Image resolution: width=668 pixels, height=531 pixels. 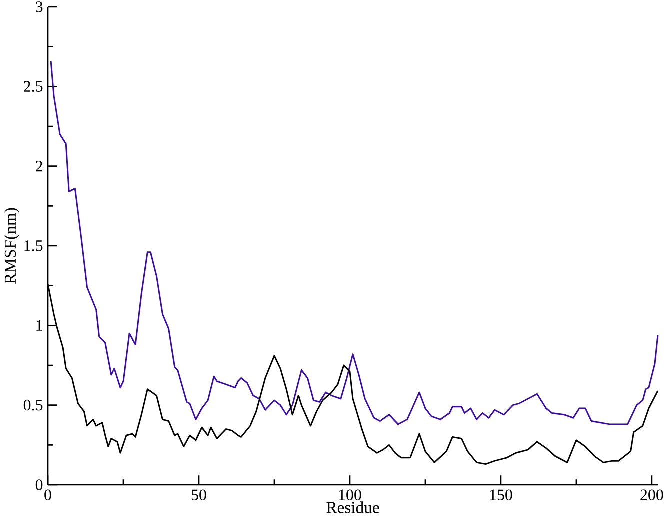 What do you see at coordinates (33, 405) in the screenshot?
I see `y-tick-label: 0.5` at bounding box center [33, 405].